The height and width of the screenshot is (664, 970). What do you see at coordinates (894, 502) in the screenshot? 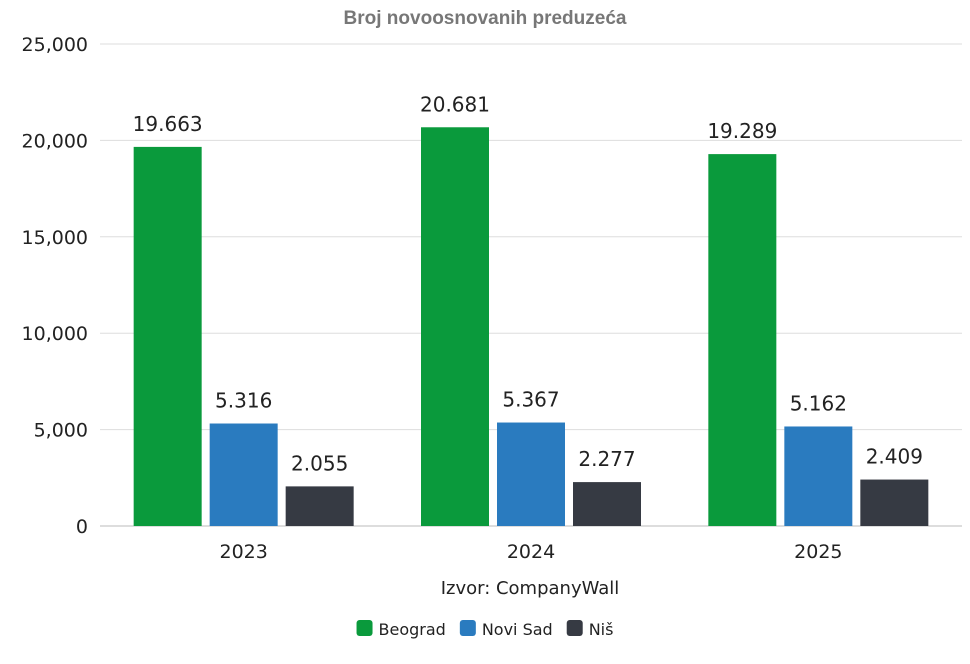
I see `bar-ni--2025` at bounding box center [894, 502].